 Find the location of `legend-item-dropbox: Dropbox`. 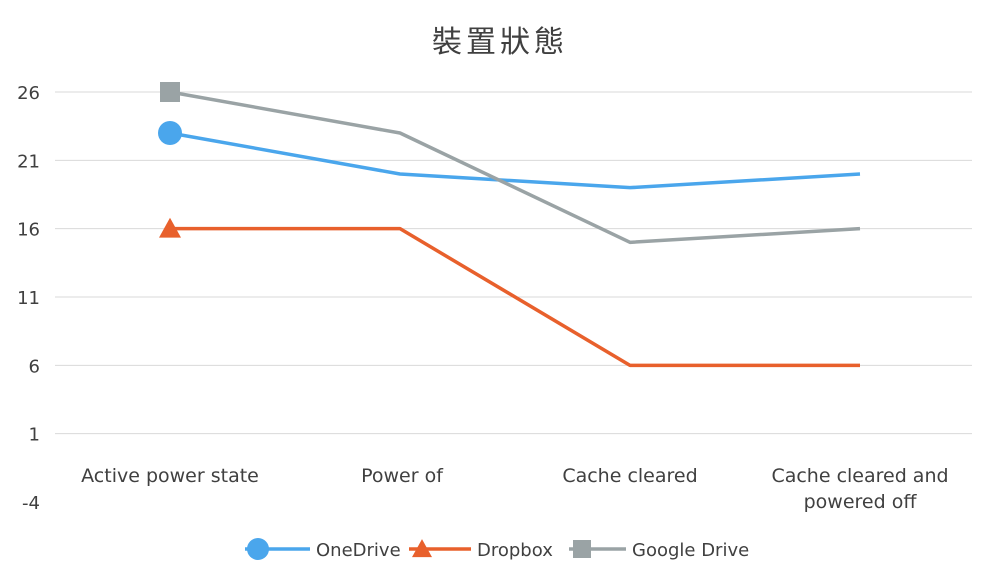

legend-item-dropbox: Dropbox is located at coordinates (481, 550).